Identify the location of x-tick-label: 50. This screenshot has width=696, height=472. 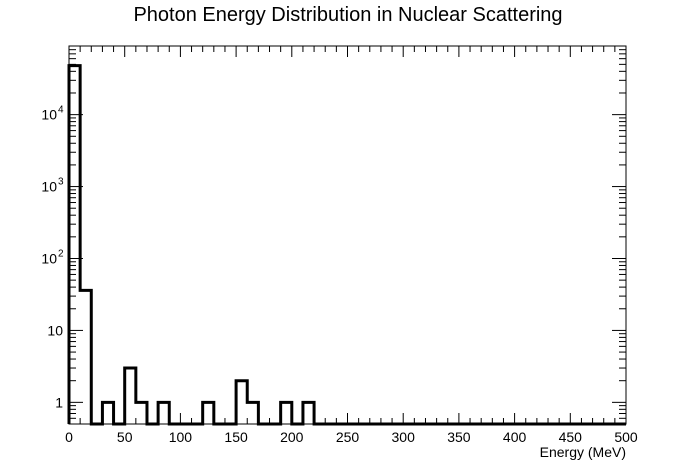
(125, 437).